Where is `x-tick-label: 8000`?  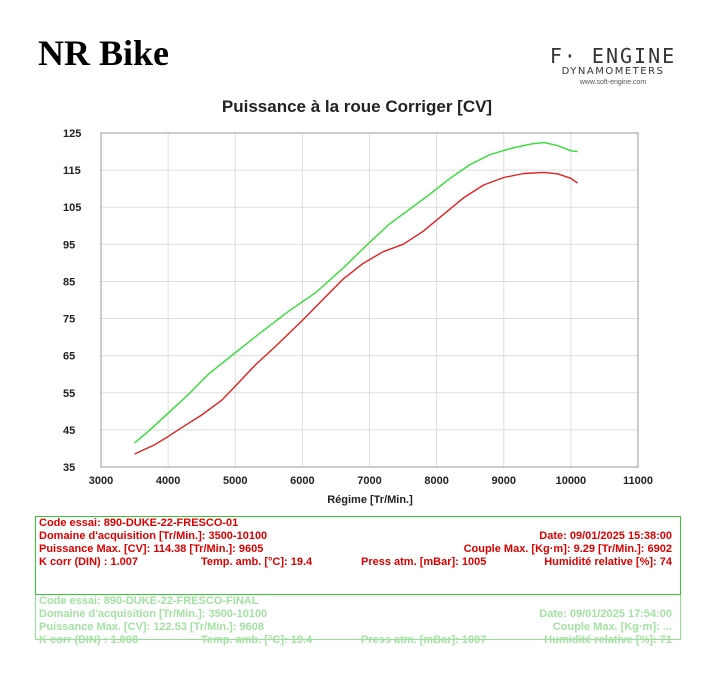
x-tick-label: 8000 is located at coordinates (436, 481).